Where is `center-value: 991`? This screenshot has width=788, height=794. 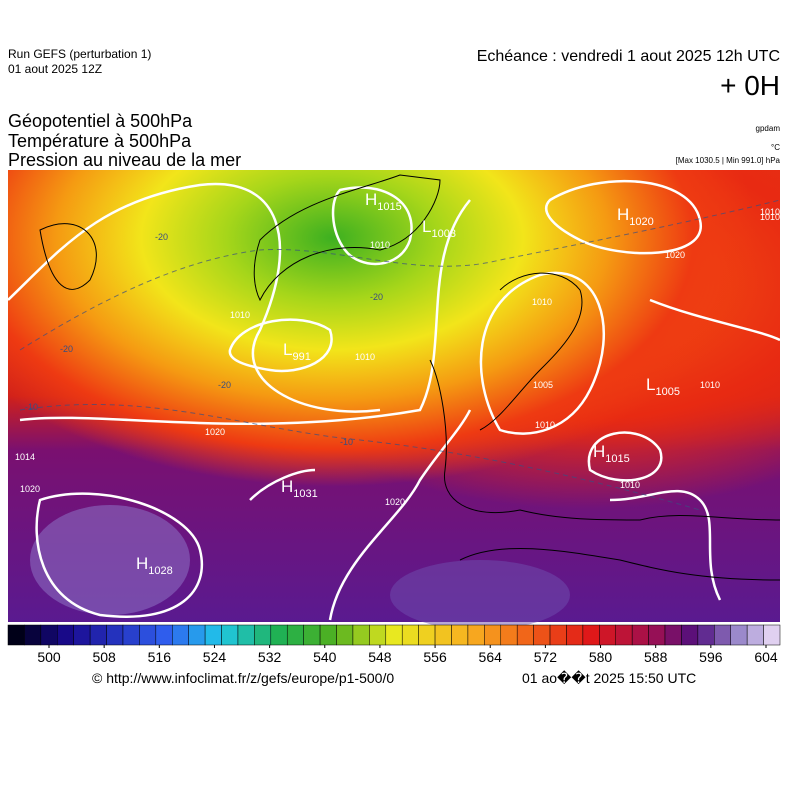 center-value: 991 is located at coordinates (301, 357).